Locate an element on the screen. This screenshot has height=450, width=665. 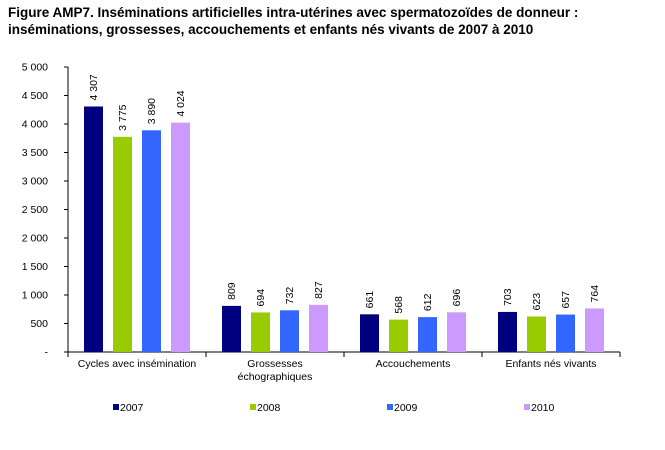
y-tick-label: 4 000 is located at coordinates (35, 125).